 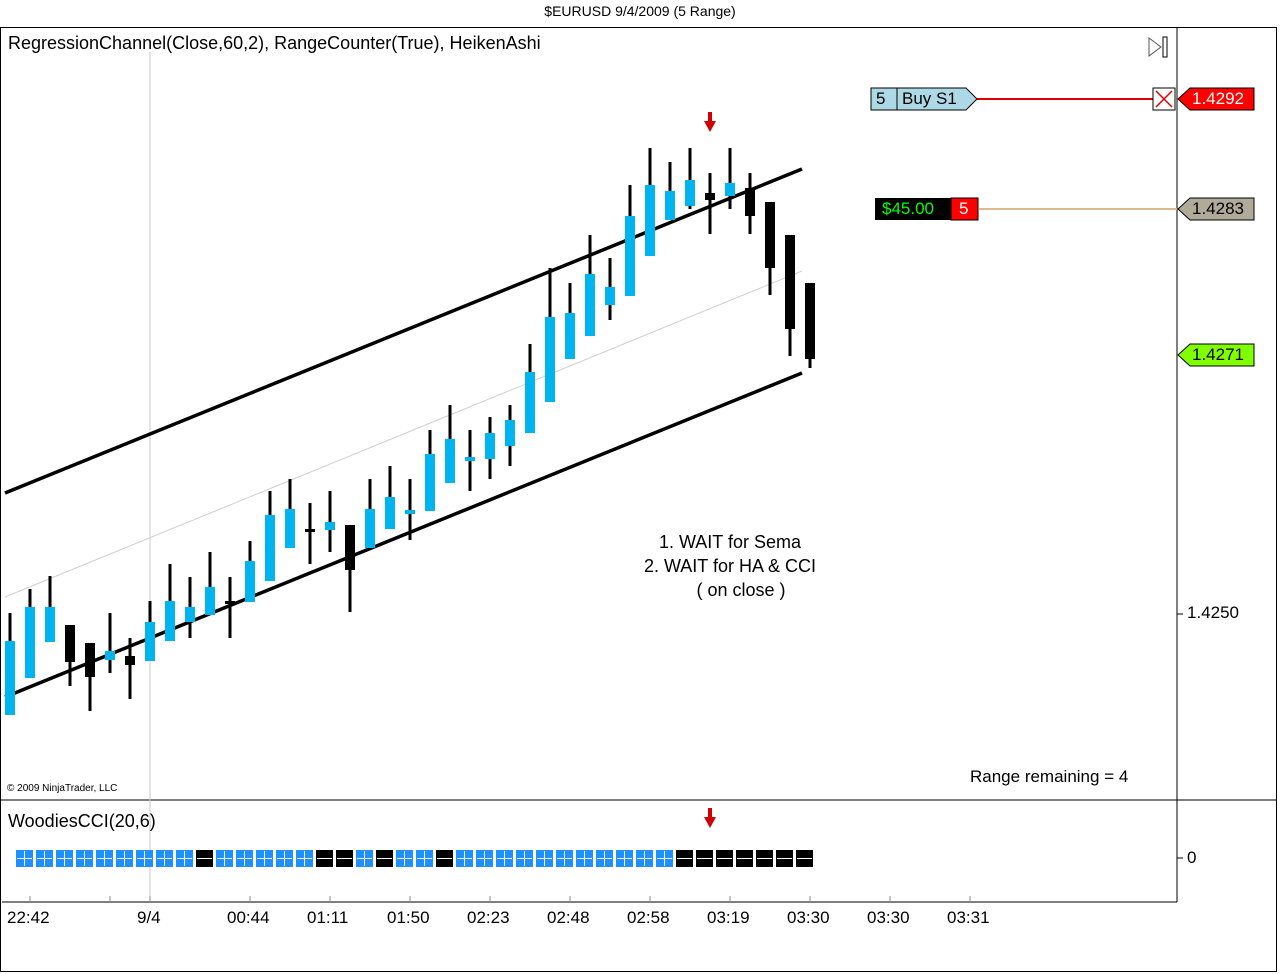 I want to click on position-qty: 5, so click(x=964, y=208).